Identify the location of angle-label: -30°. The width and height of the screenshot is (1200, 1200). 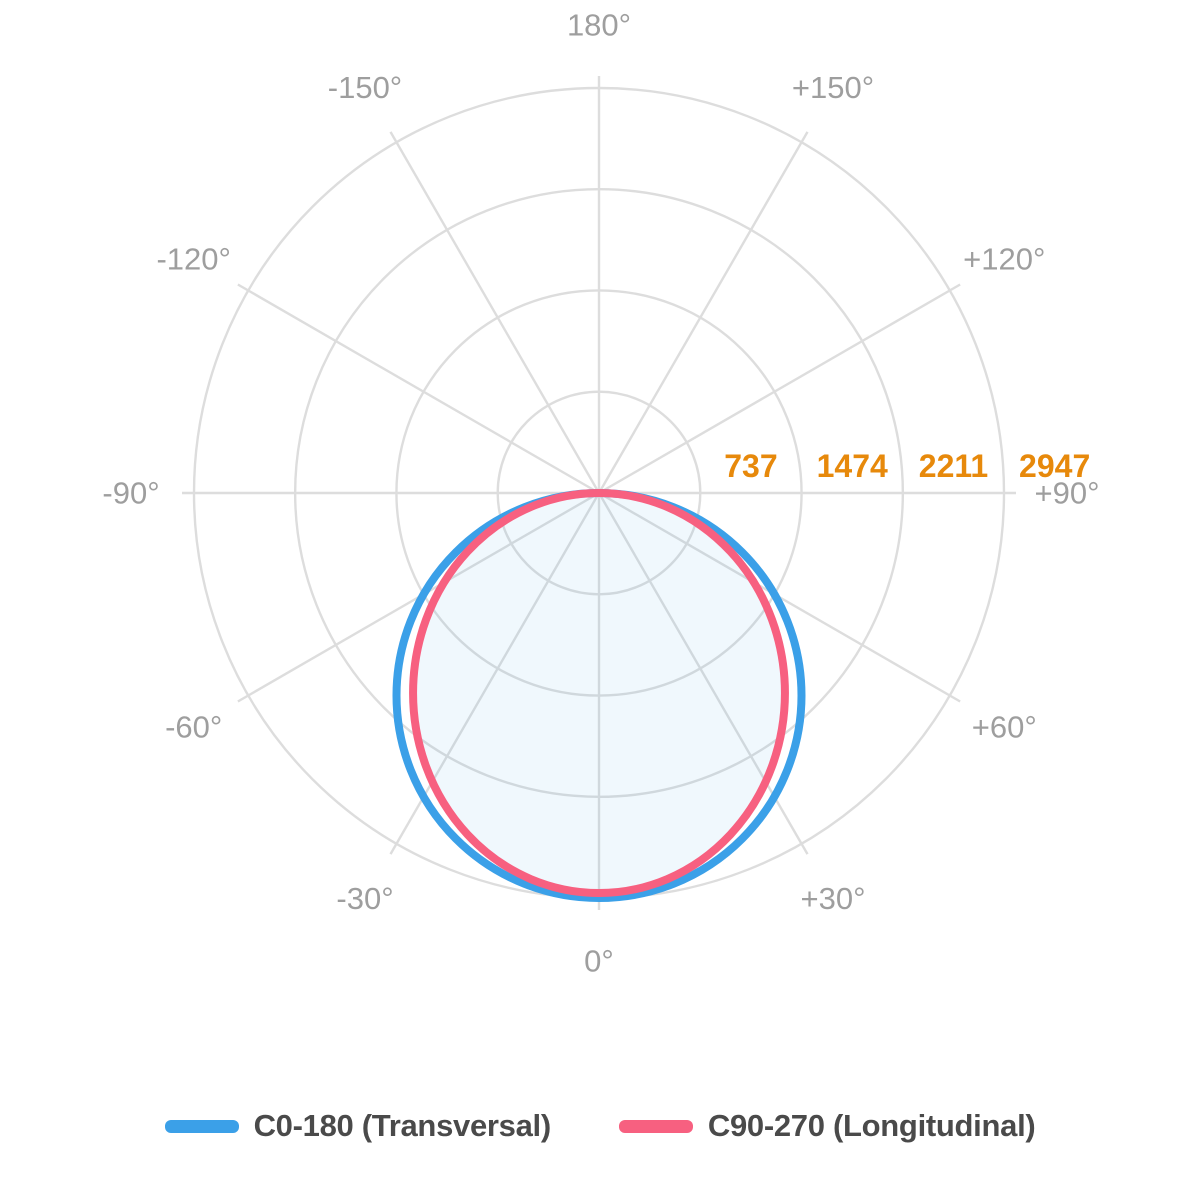
(364, 898).